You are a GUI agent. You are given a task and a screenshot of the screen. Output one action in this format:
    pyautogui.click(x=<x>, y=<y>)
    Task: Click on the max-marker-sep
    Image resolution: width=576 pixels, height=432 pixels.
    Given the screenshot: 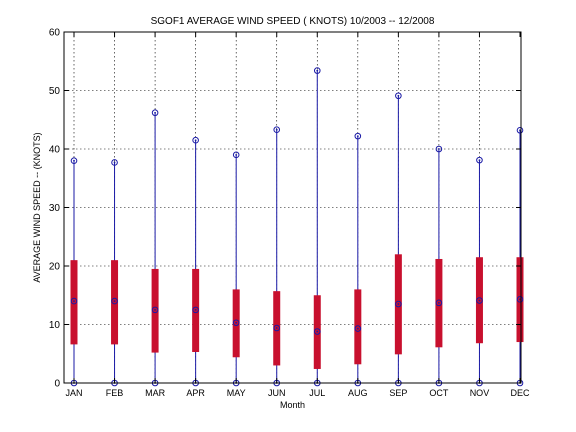 What is the action you would take?
    pyautogui.click(x=398, y=96)
    